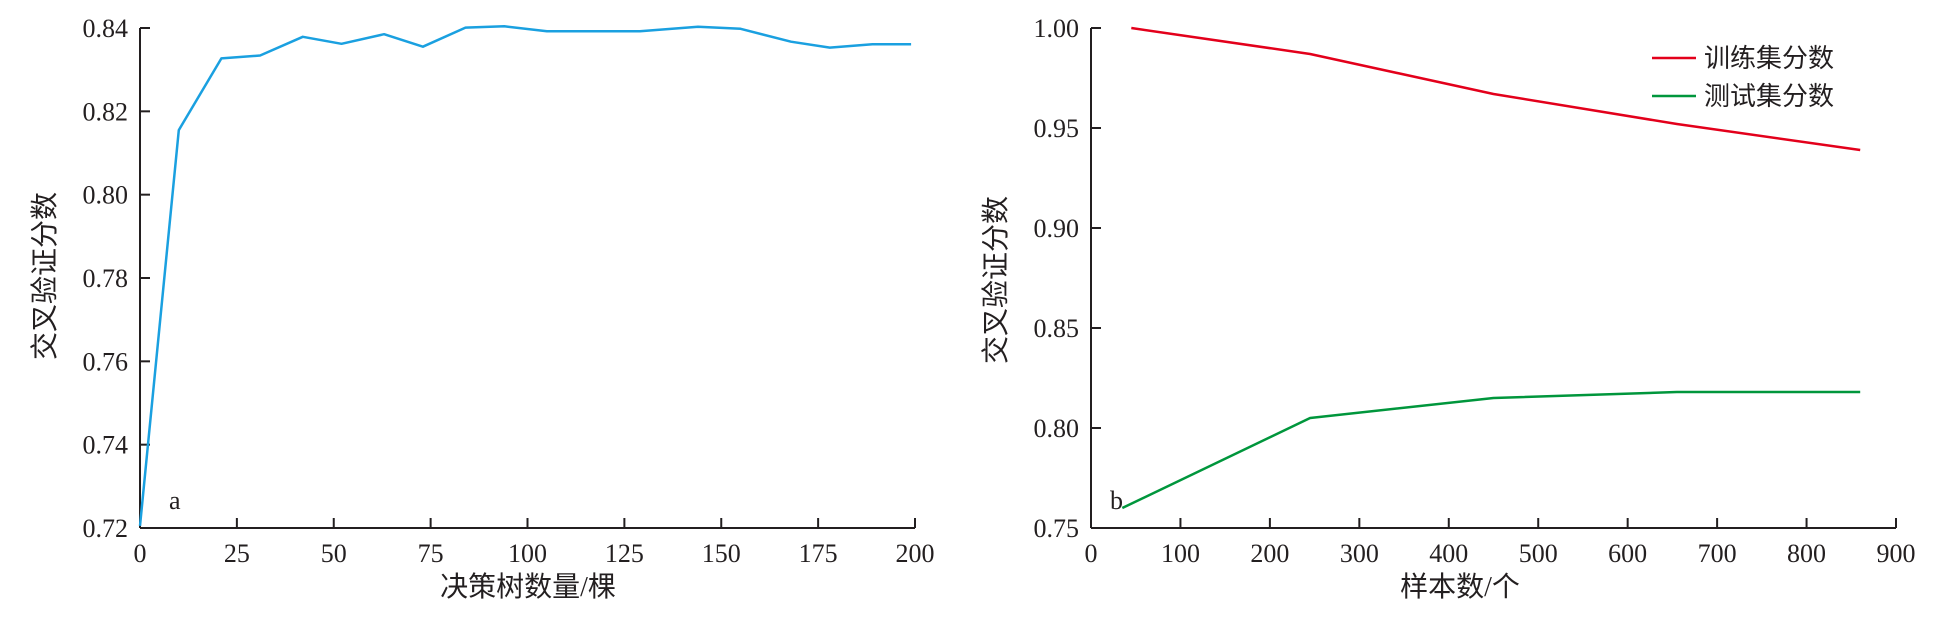 This screenshot has width=1939, height=619. I want to click on panel-b-legend: 训练集分数 测试集分数, so click(1743, 77).